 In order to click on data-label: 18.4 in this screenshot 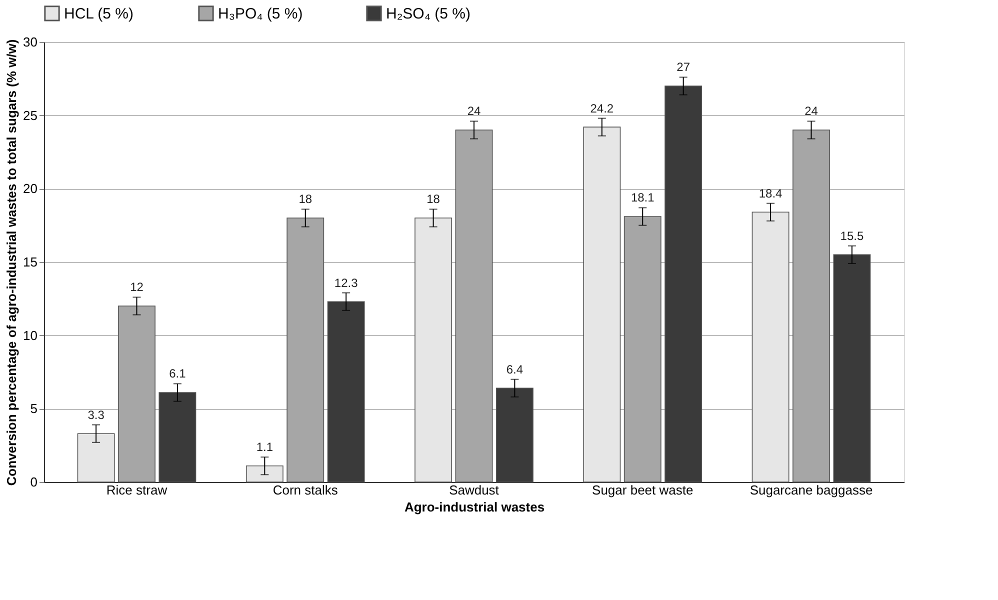, I will do `click(770, 193)`.